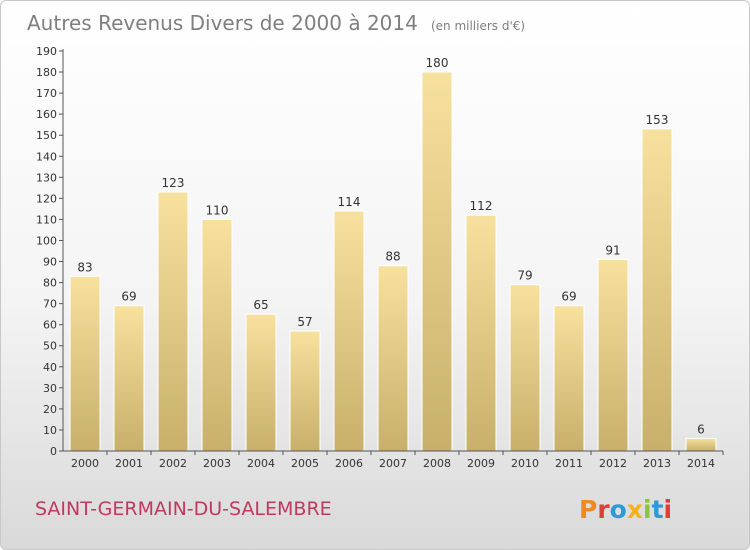  I want to click on chart-title-main: Autres Revenus Divers de 2000 à 2014, so click(222, 23).